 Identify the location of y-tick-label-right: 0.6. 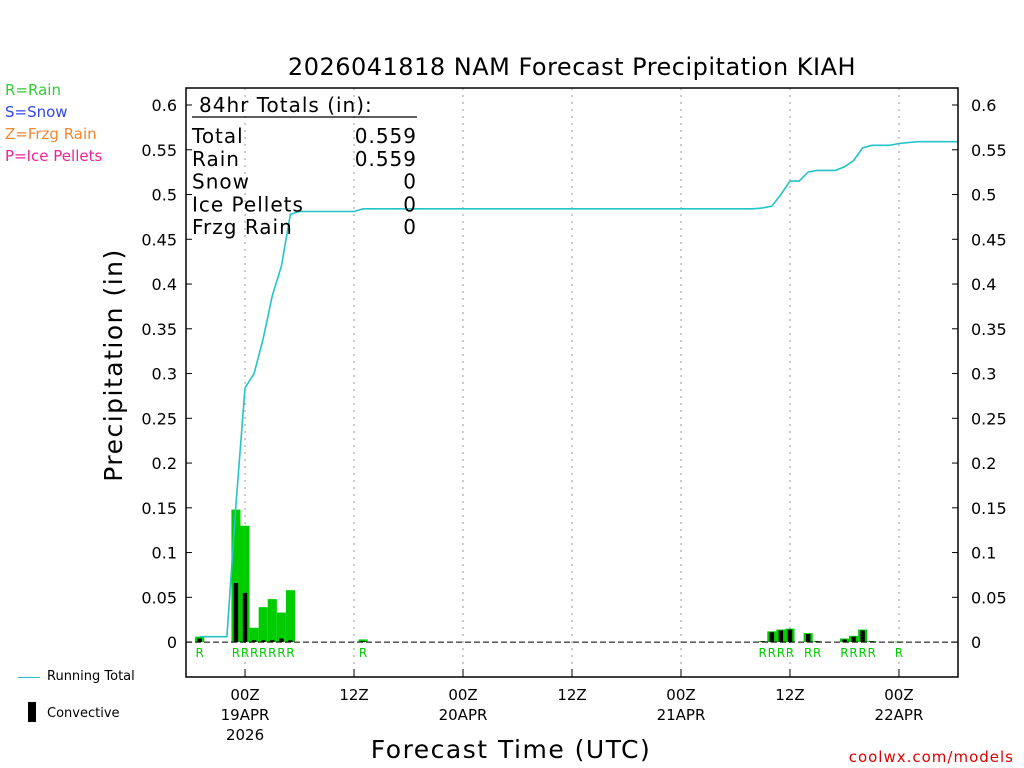
(983, 105).